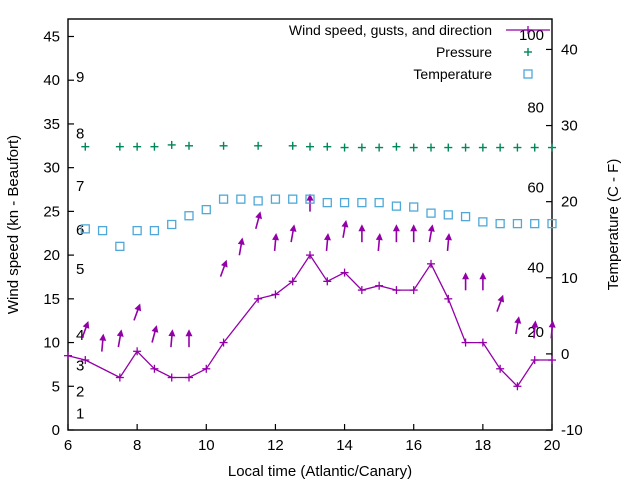  Describe the element at coordinates (452, 74) in the screenshot. I see `legend-label: Temperature` at that location.